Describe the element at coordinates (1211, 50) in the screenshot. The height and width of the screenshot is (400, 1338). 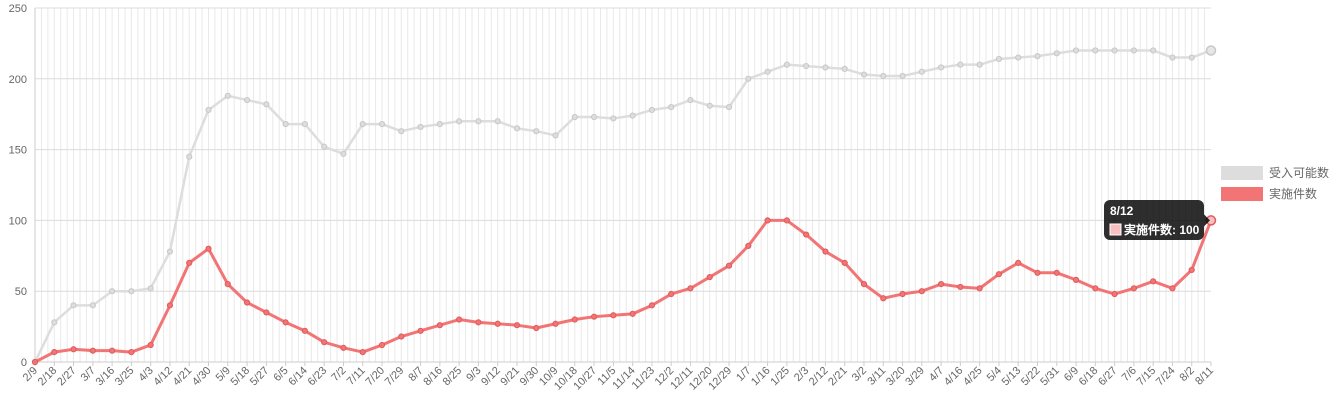
I see `highlighted-data-point` at that location.